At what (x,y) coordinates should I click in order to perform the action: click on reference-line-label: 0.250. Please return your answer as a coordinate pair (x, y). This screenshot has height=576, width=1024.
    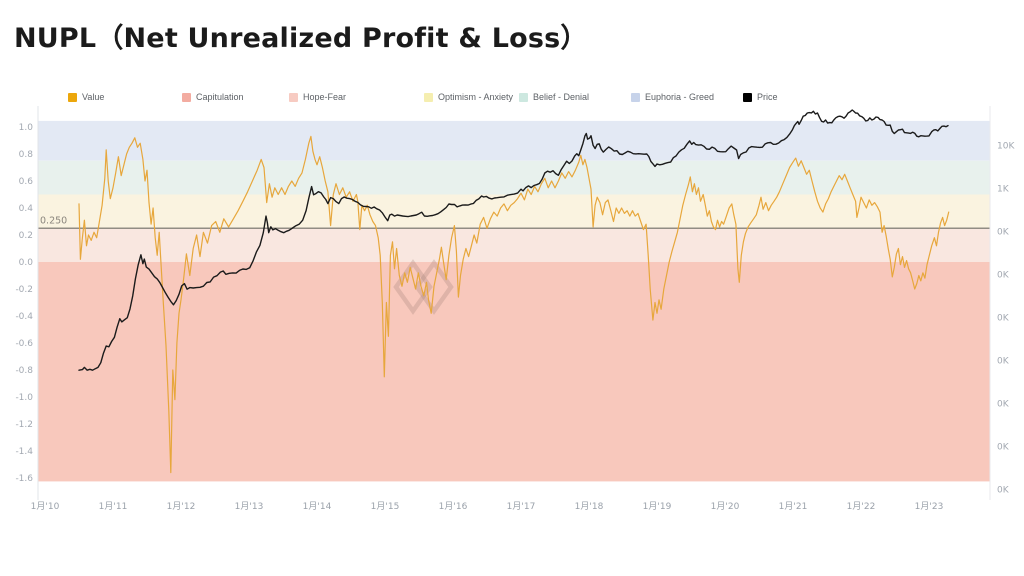
    Looking at the image, I should click on (53, 220).